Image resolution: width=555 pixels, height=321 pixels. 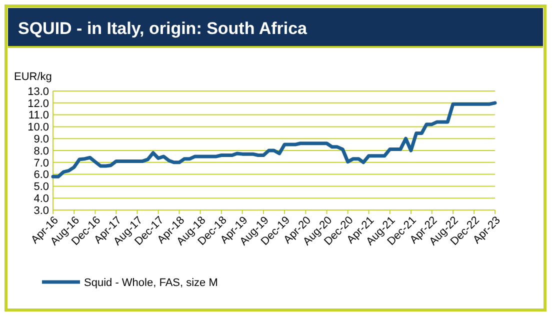 What do you see at coordinates (38, 116) in the screenshot?
I see `y-tick-label: 11.0` at bounding box center [38, 116].